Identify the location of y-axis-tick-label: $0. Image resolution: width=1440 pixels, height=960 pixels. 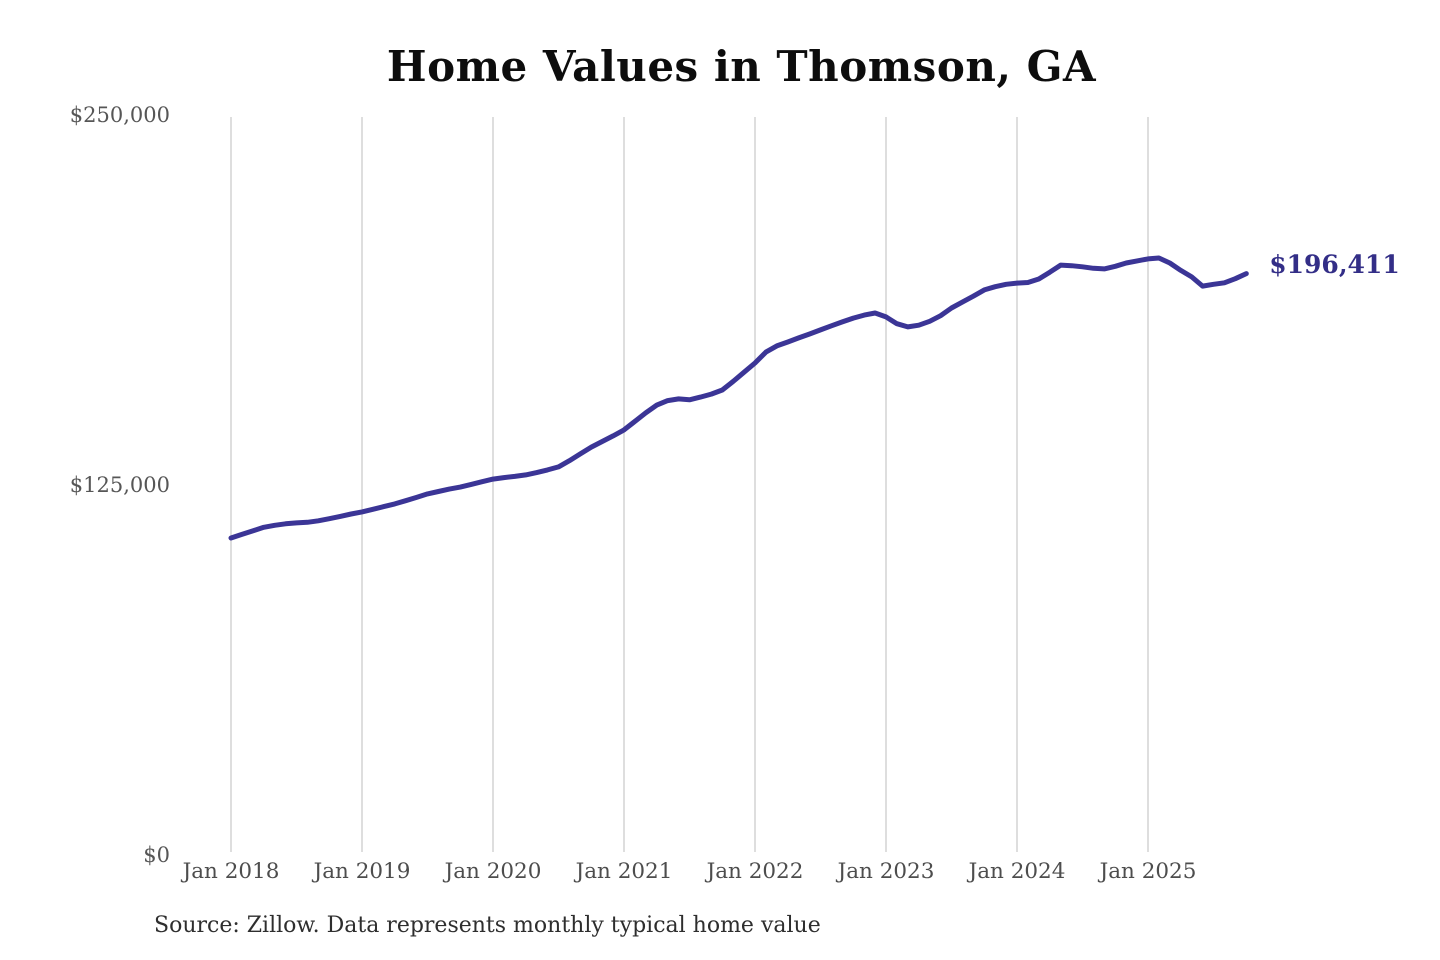
(156, 855).